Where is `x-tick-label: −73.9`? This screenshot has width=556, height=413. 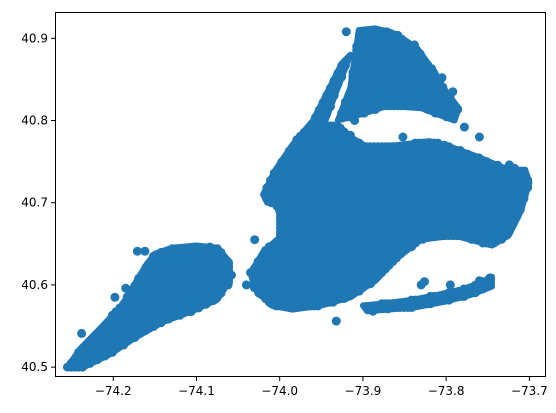
x-tick-label: −73.9 is located at coordinates (363, 391).